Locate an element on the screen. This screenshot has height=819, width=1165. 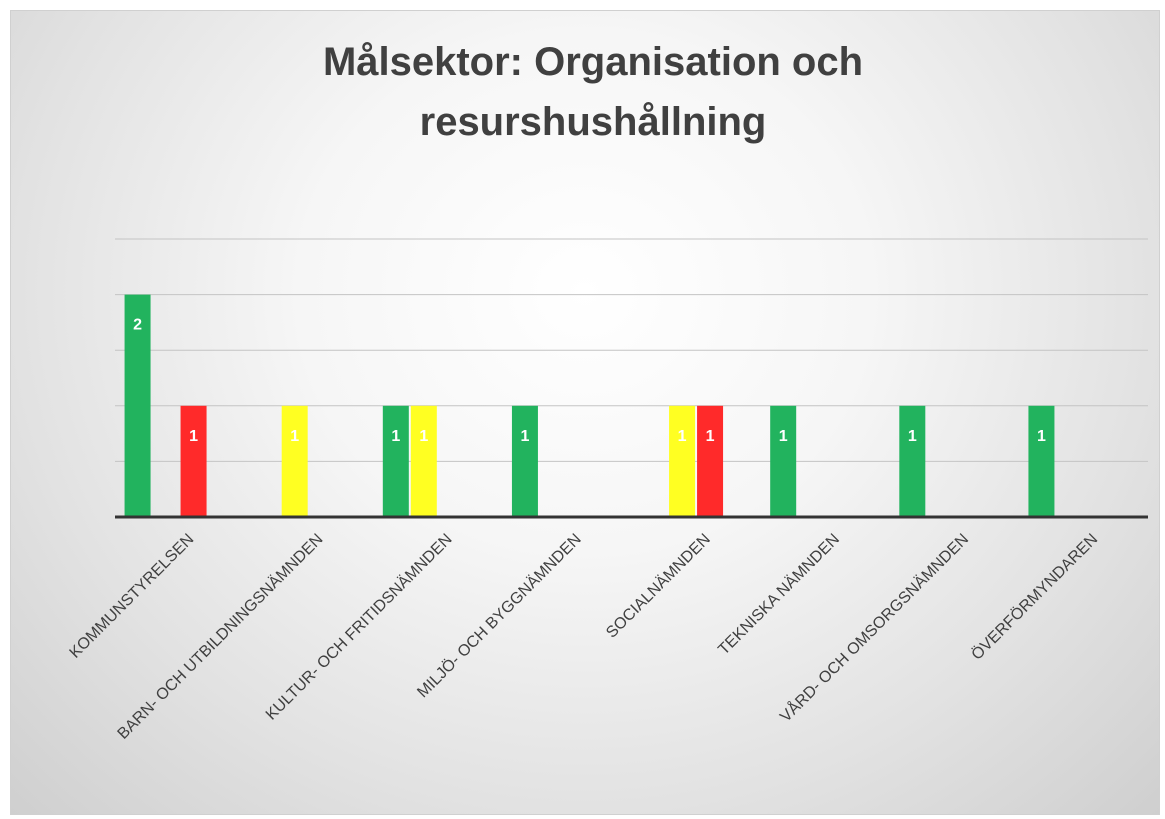
data-label: 2 is located at coordinates (137, 325).